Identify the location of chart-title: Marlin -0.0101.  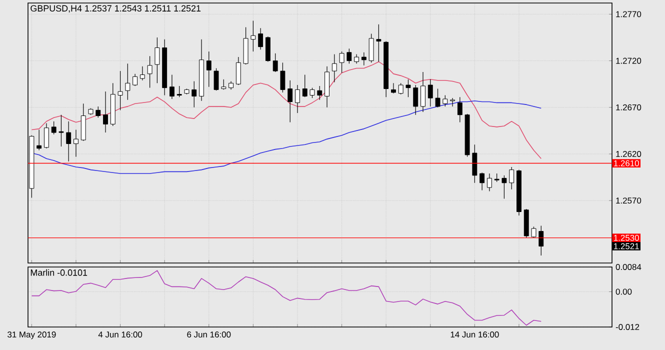
(59, 272).